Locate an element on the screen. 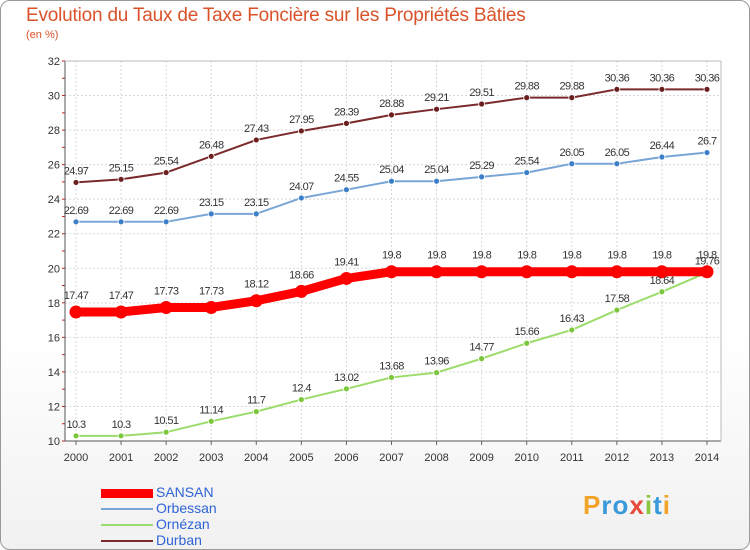 The height and width of the screenshot is (550, 750). y-tick-label: 22 is located at coordinates (54, 235).